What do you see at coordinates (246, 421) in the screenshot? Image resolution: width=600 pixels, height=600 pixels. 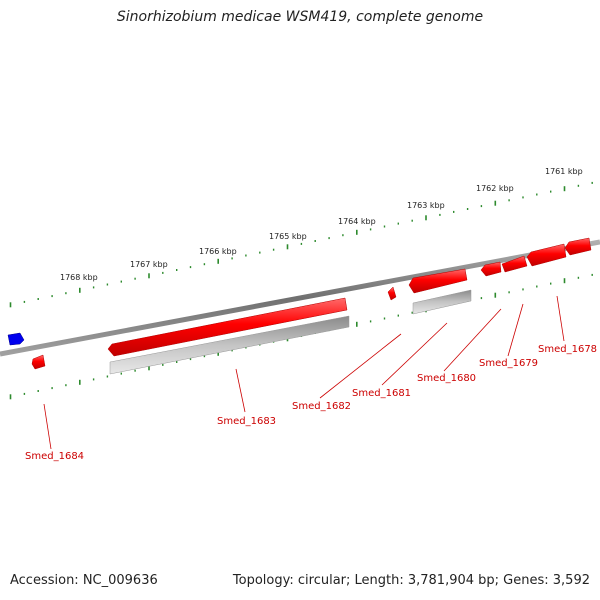 I see `gene-label-smed-1683: Smed_1683` at bounding box center [246, 421].